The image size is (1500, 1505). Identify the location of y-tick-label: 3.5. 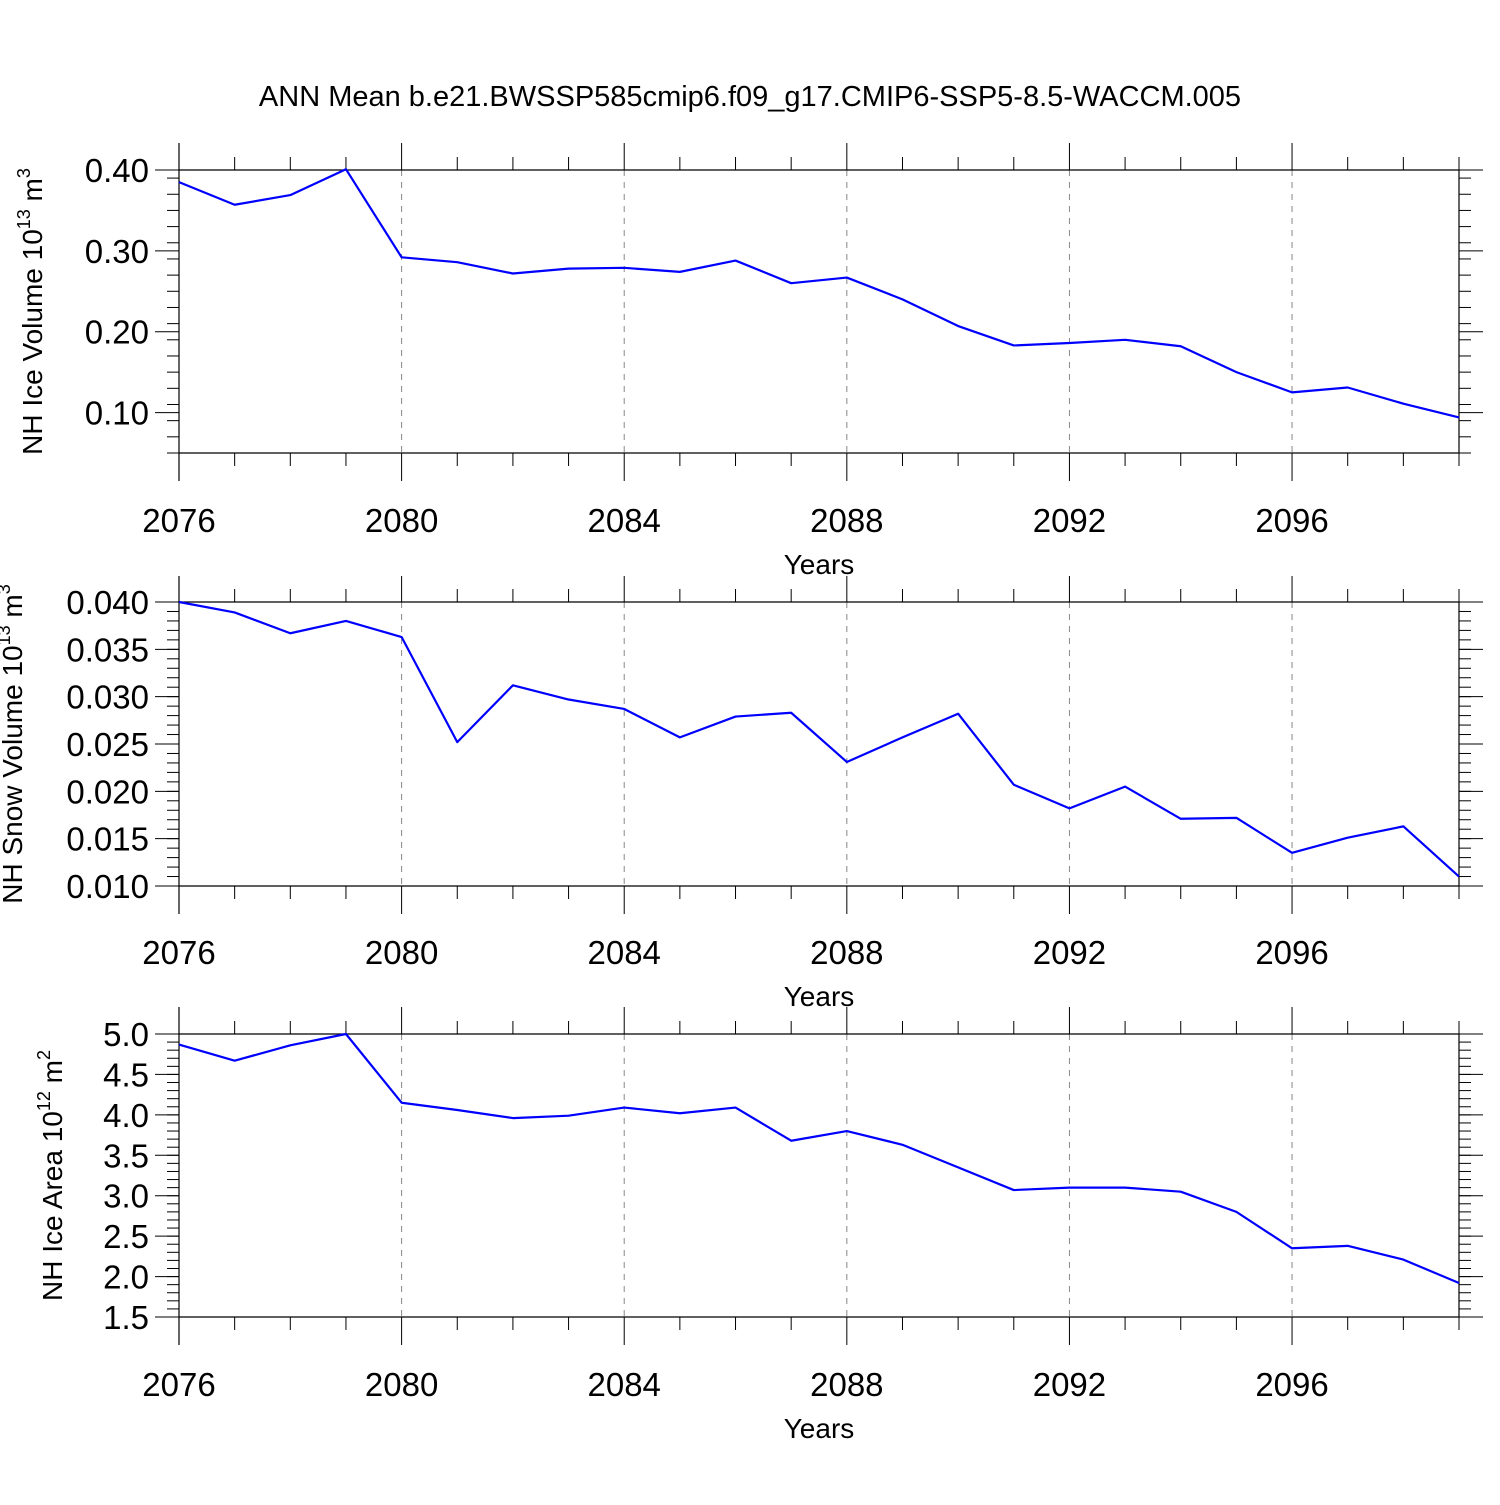
(126, 1155).